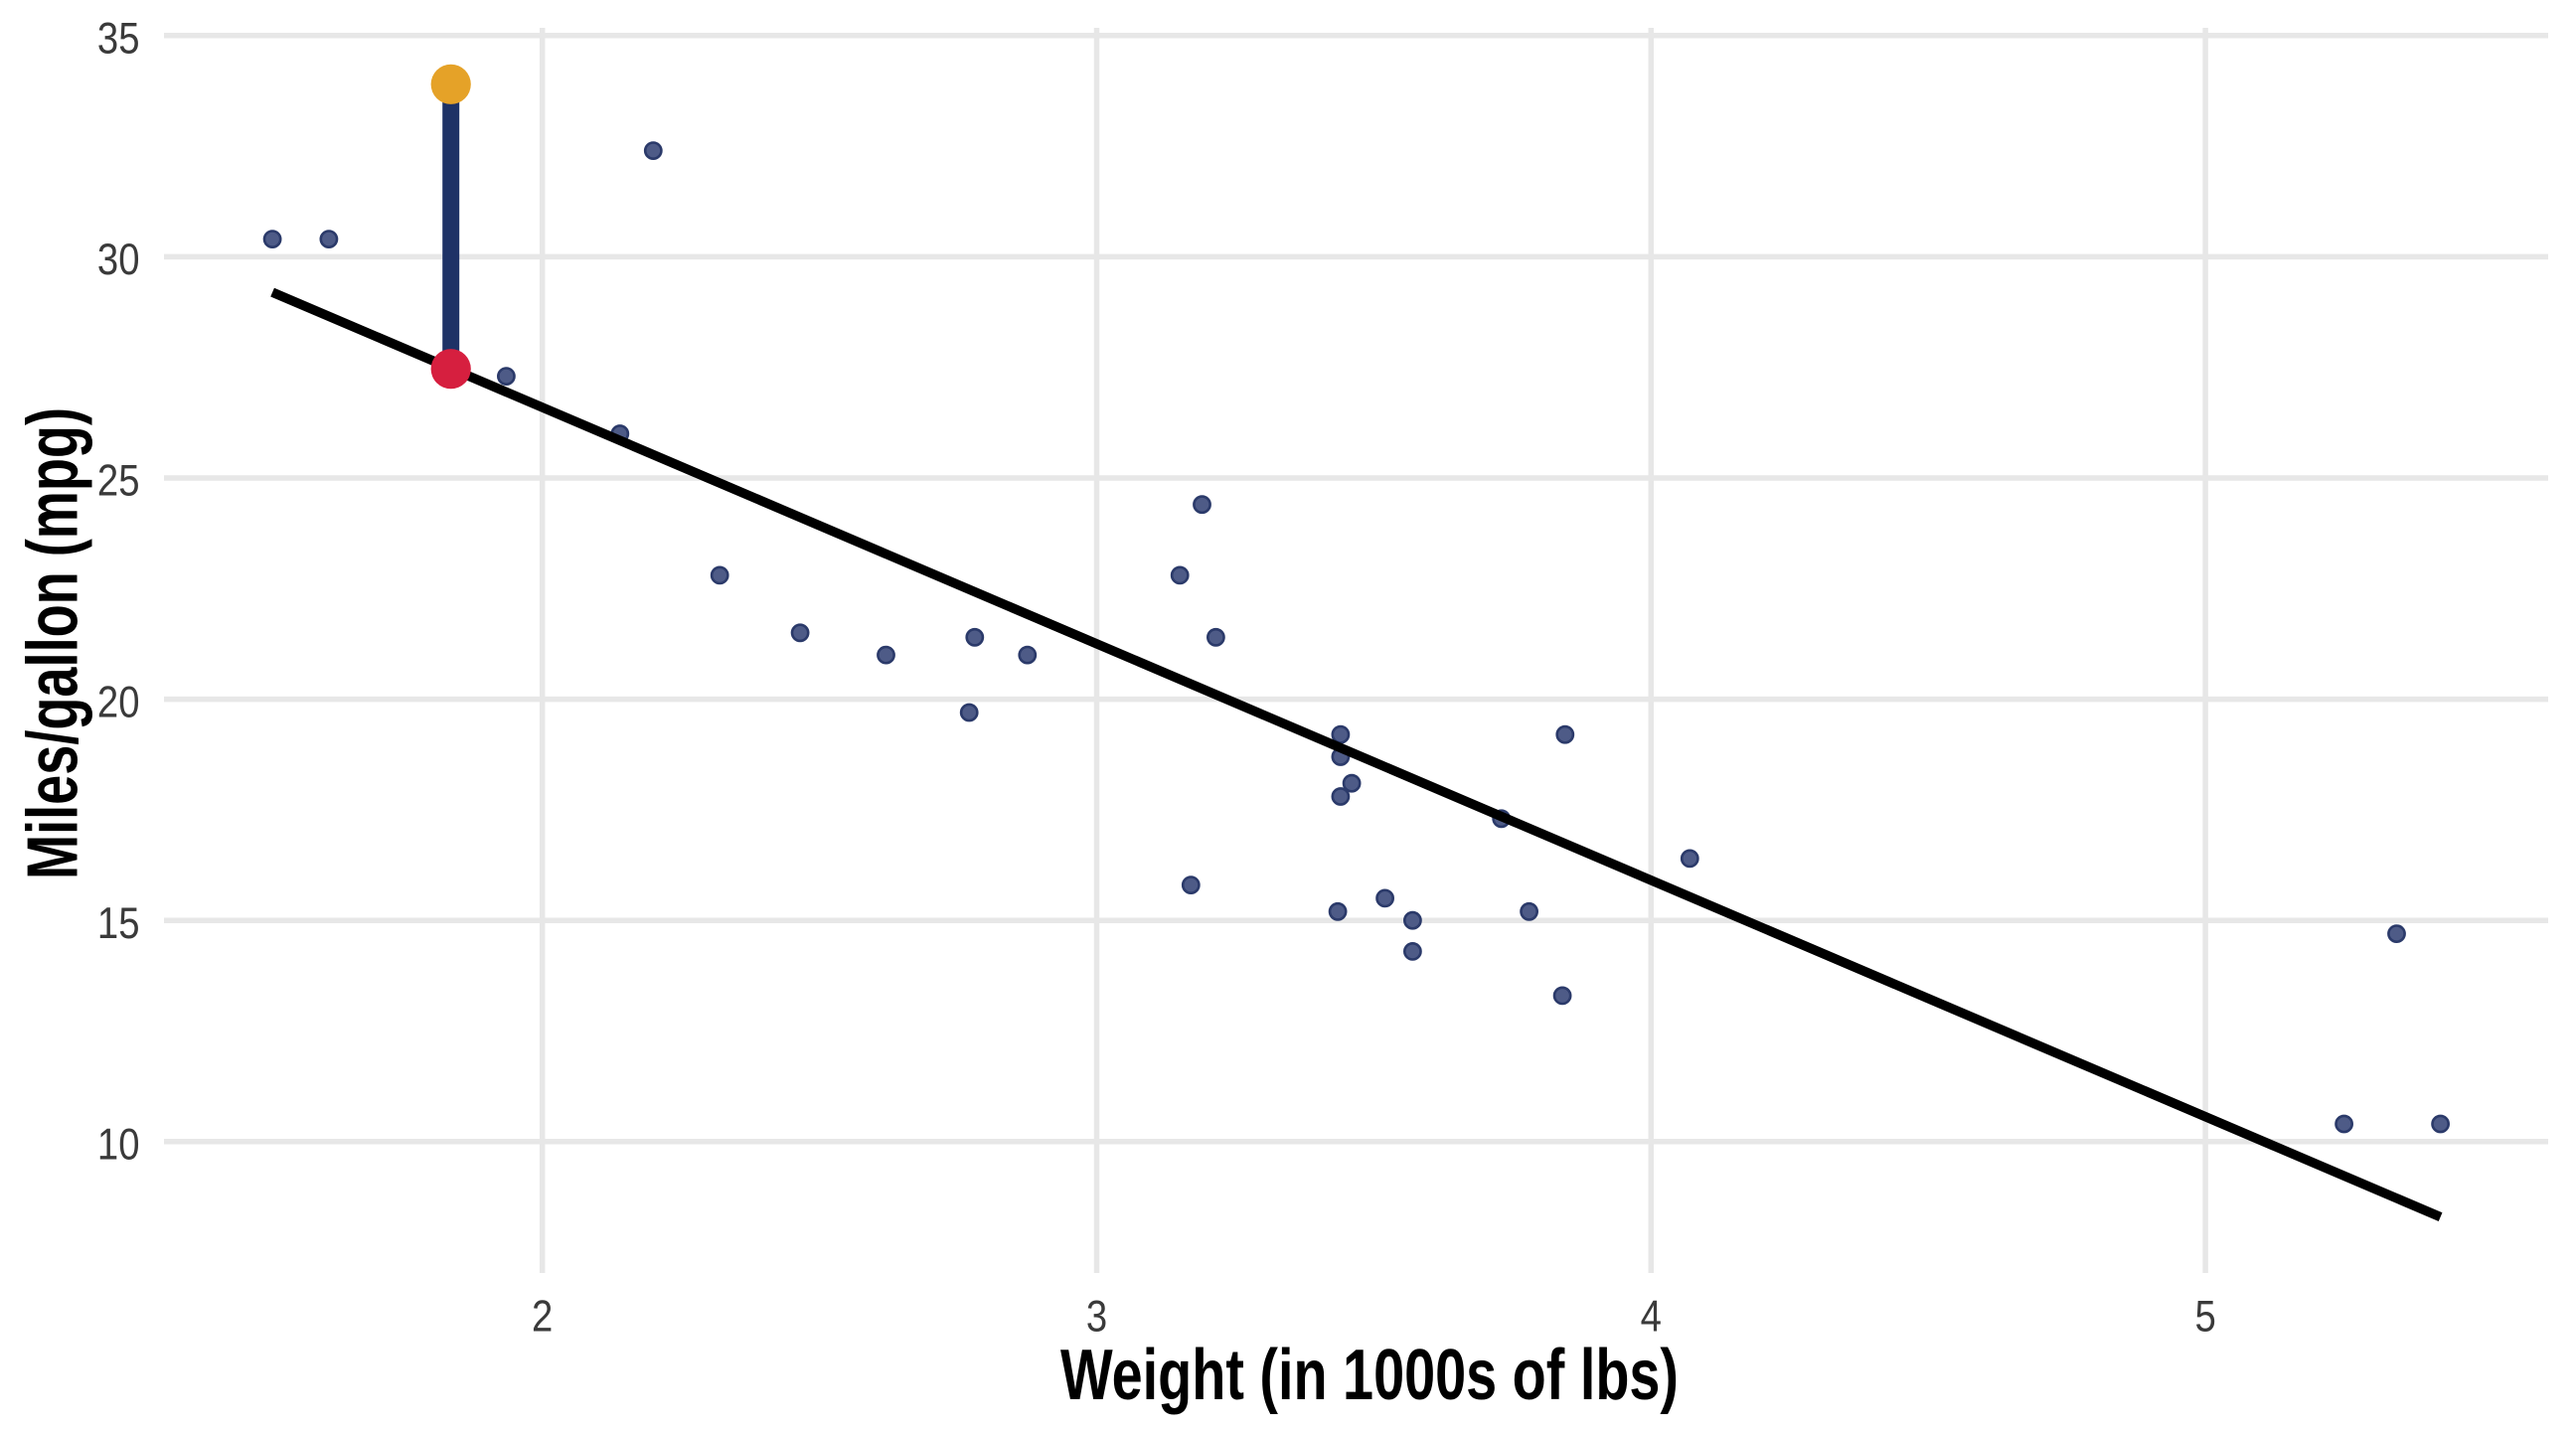 The height and width of the screenshot is (1431, 2576). What do you see at coordinates (1096, 1316) in the screenshot?
I see `svg-text: 3` at bounding box center [1096, 1316].